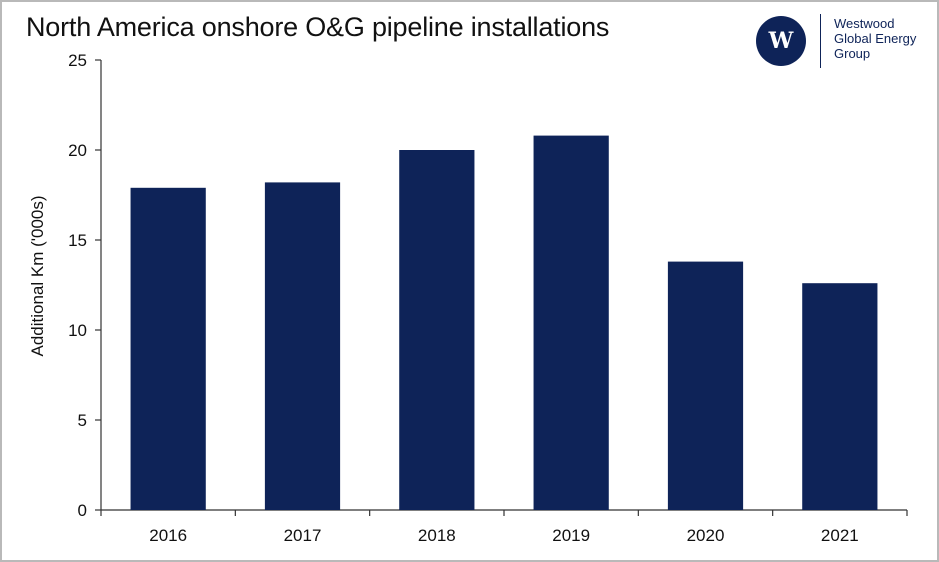 This screenshot has width=939, height=562. What do you see at coordinates (82, 510) in the screenshot?
I see `y-tick-label: 0` at bounding box center [82, 510].